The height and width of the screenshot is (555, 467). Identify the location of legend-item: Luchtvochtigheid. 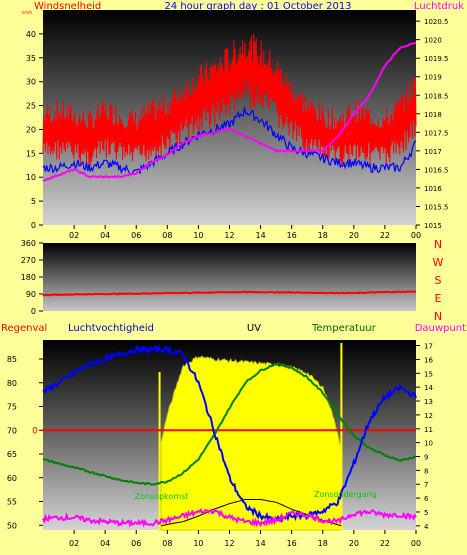
(111, 328).